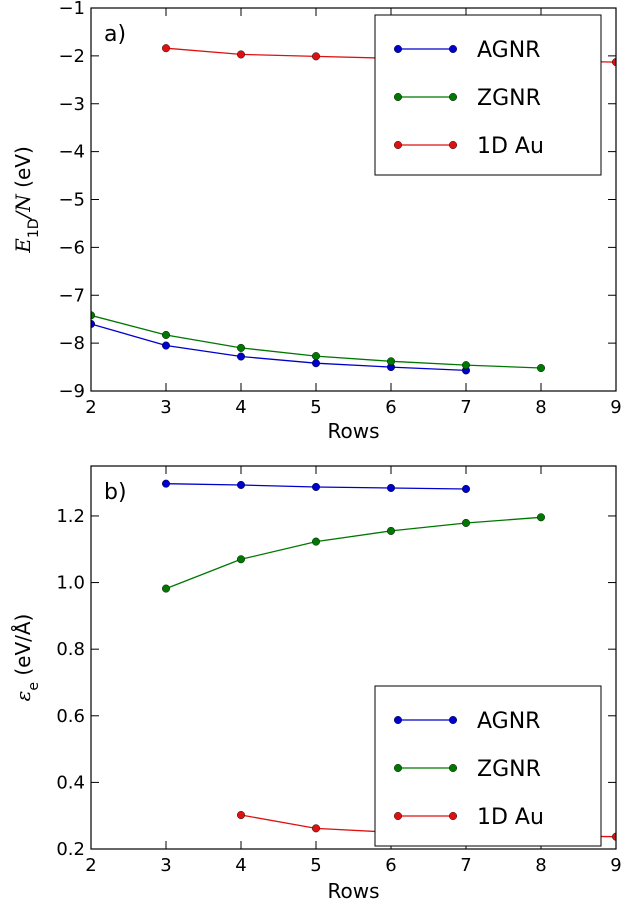 The width and height of the screenshot is (644, 909). I want to click on series-line-agnr, so click(279, 347).